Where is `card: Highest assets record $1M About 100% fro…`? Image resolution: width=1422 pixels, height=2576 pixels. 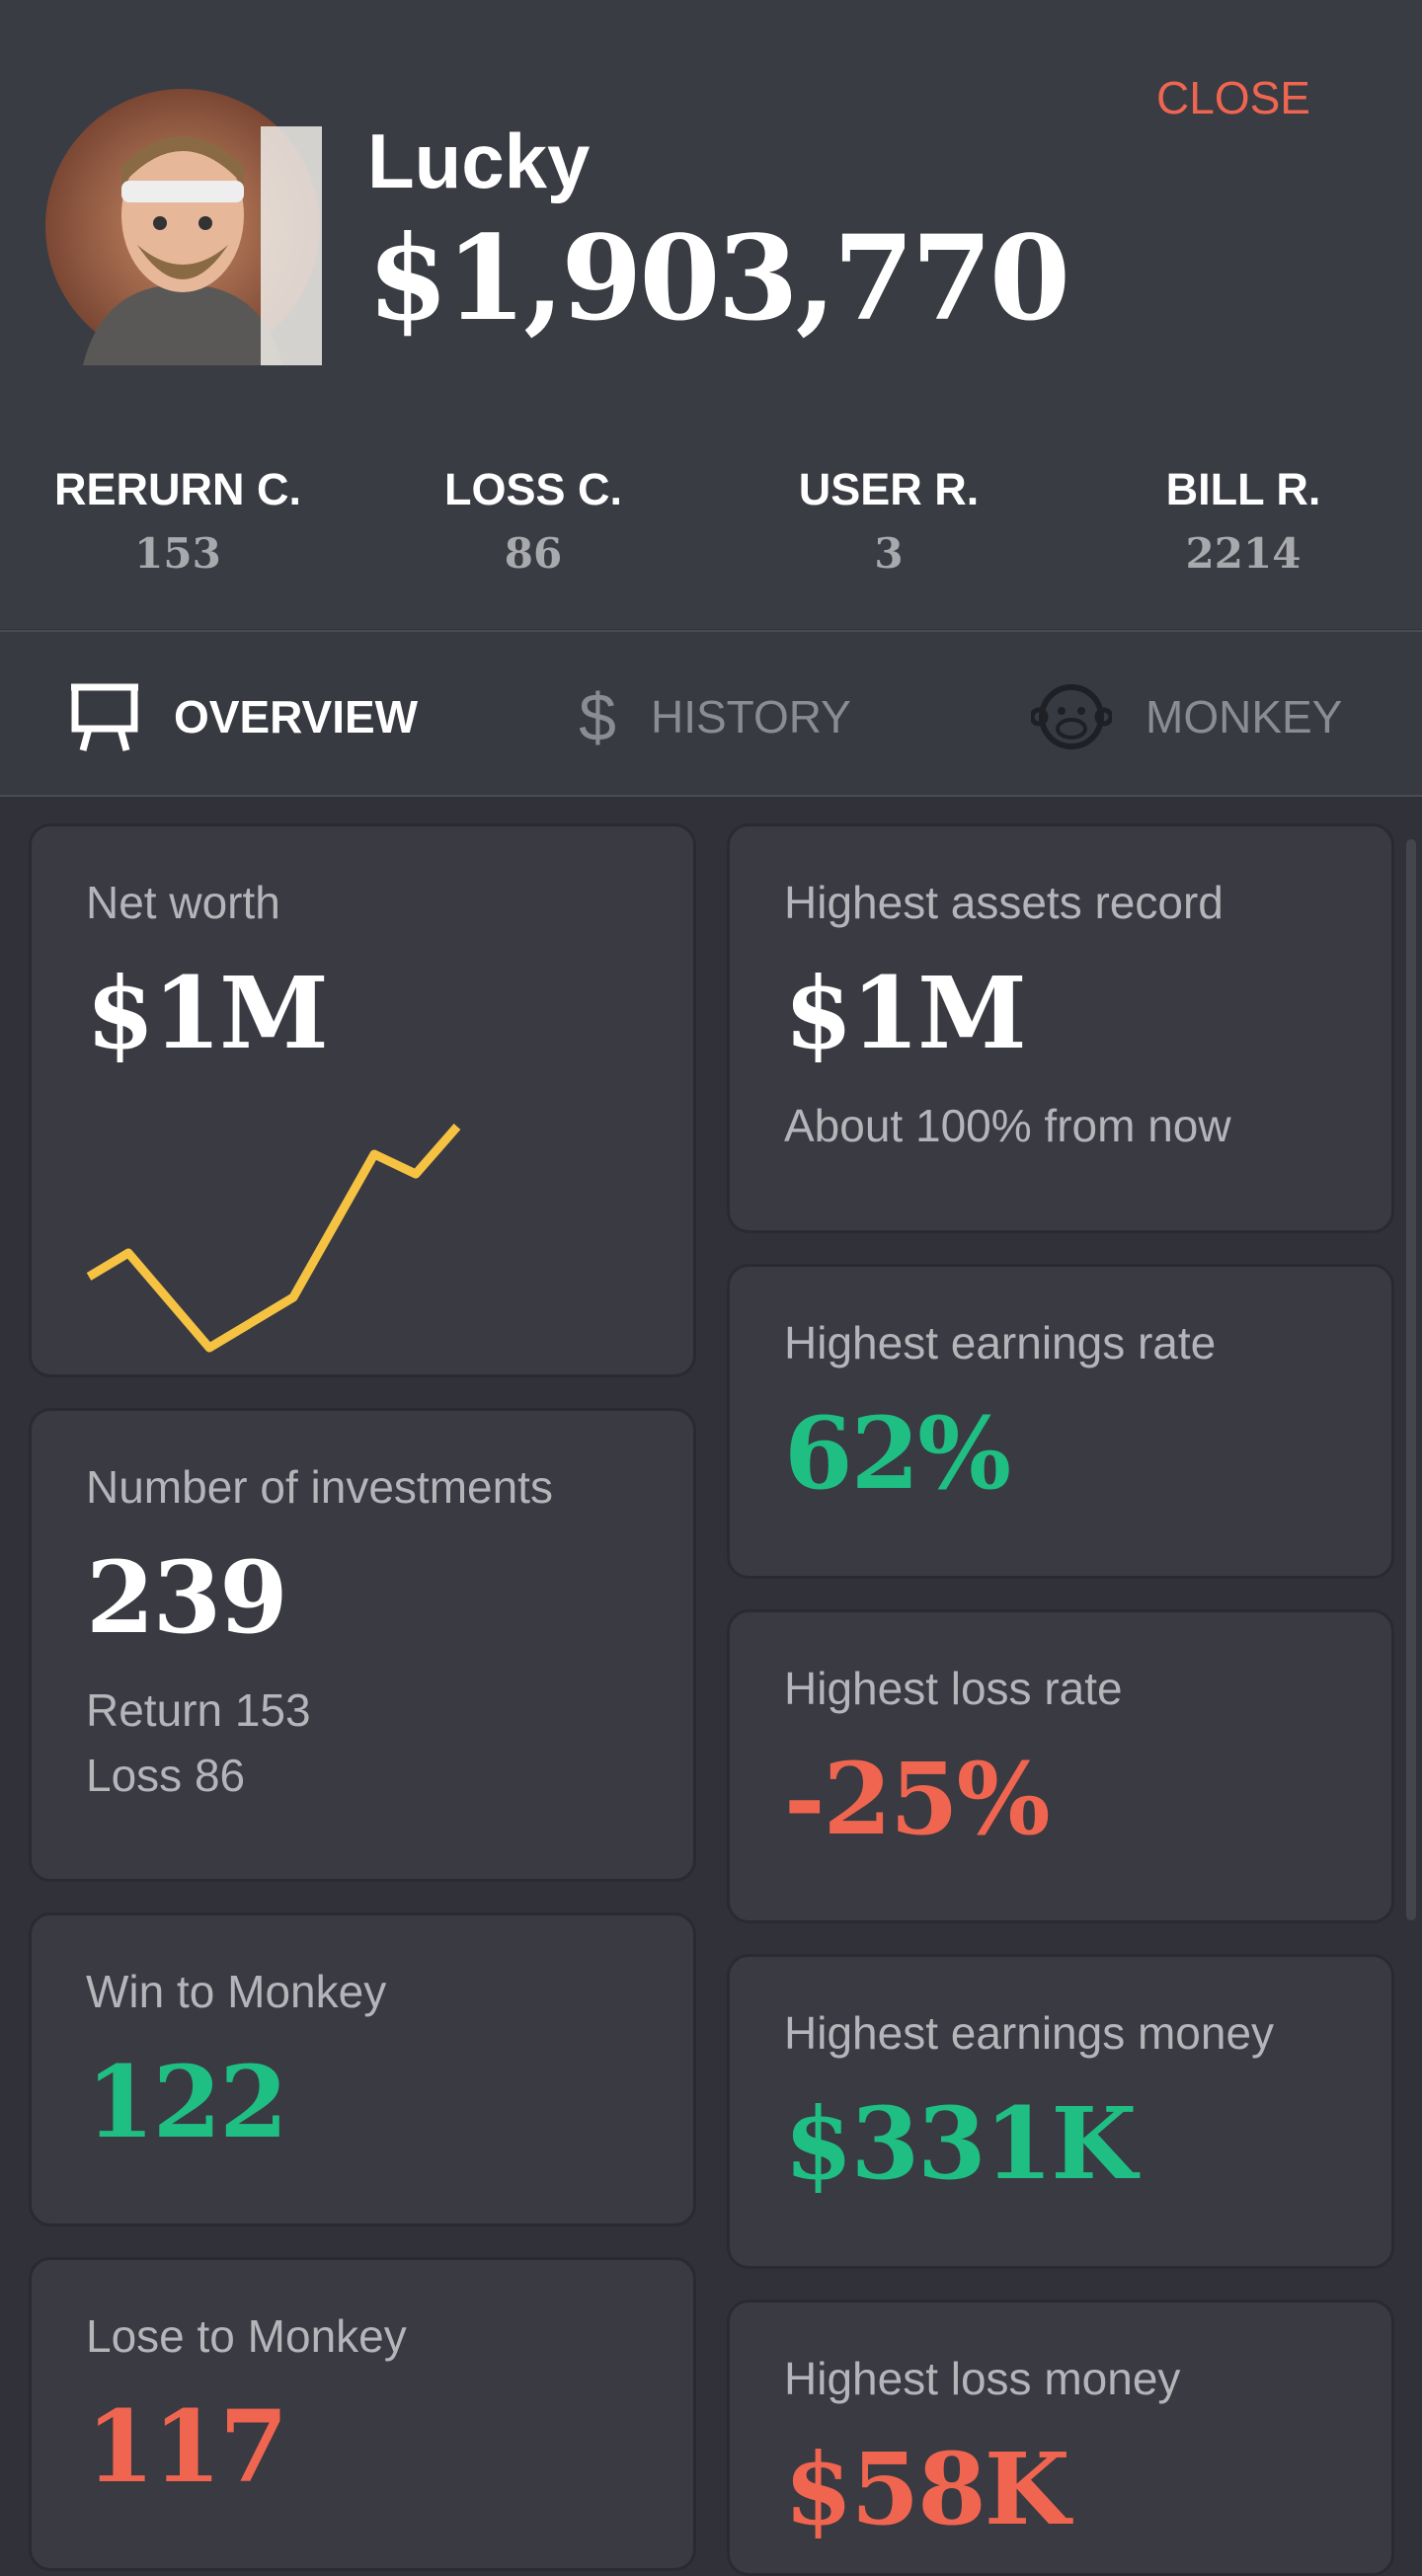 card: Highest assets record $1M About 100% fro… is located at coordinates (1061, 1028).